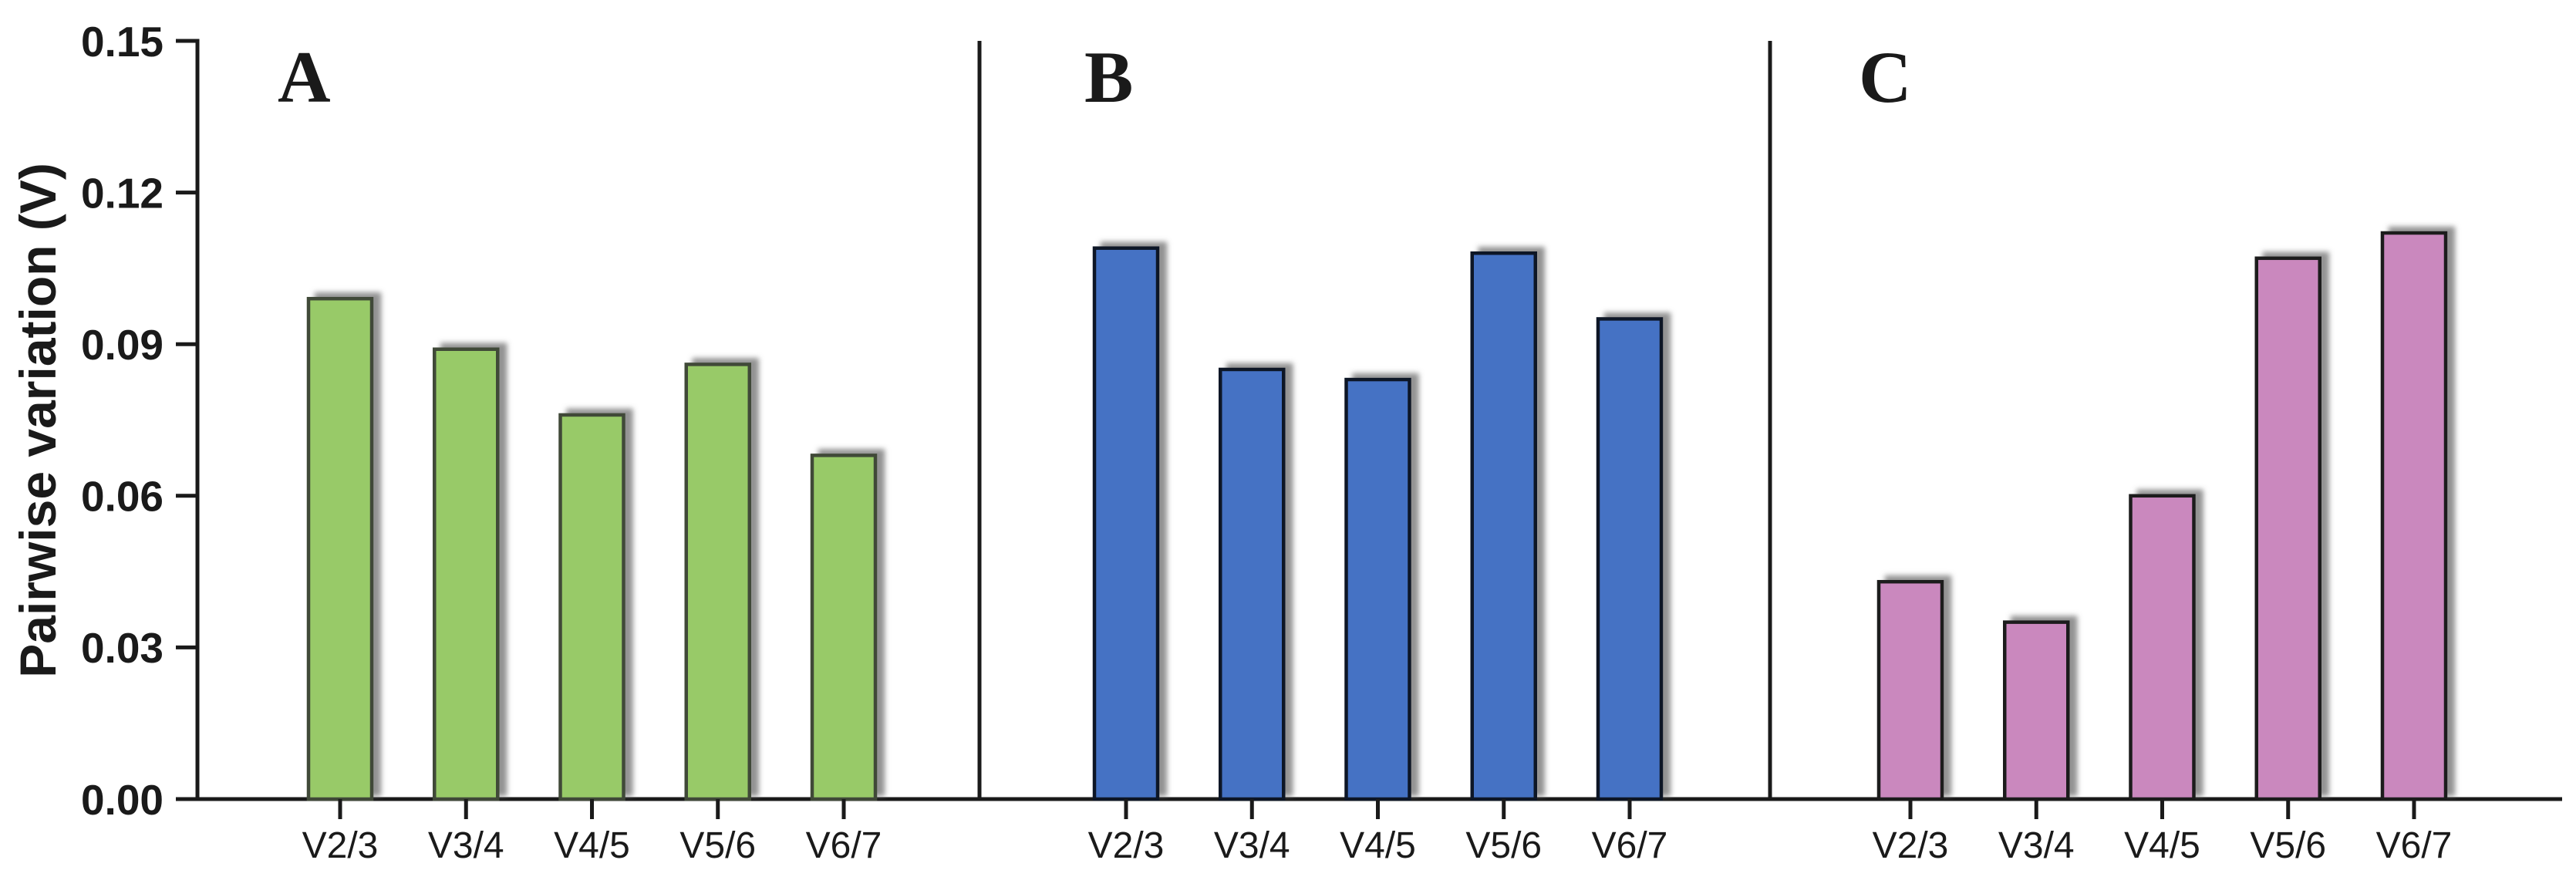 Image resolution: width=2576 pixels, height=887 pixels. I want to click on bar-A-V4/5, so click(591, 607).